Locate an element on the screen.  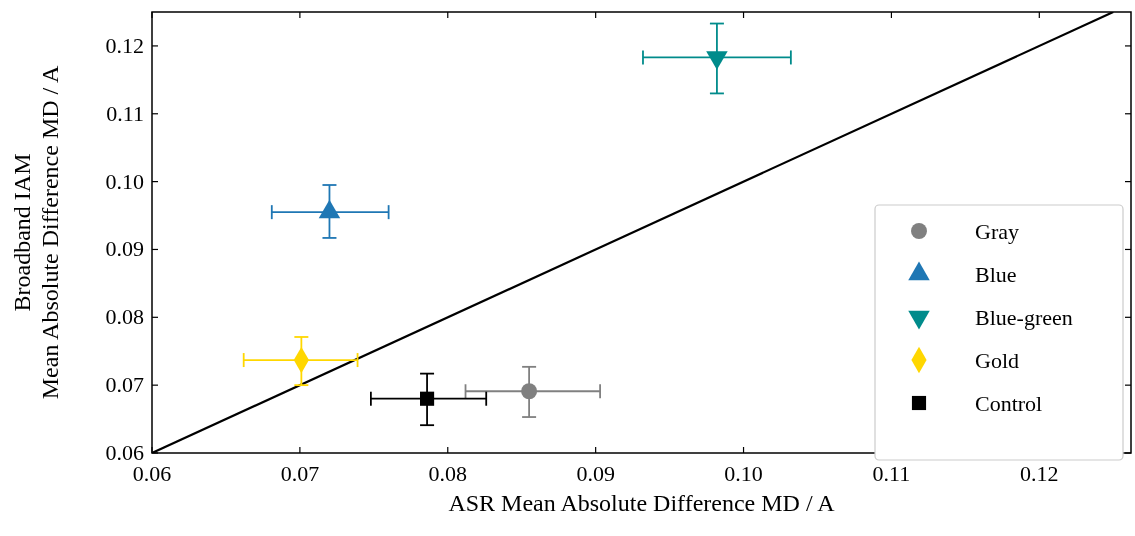
x-tick-label: 0.11 is located at coordinates (891, 473).